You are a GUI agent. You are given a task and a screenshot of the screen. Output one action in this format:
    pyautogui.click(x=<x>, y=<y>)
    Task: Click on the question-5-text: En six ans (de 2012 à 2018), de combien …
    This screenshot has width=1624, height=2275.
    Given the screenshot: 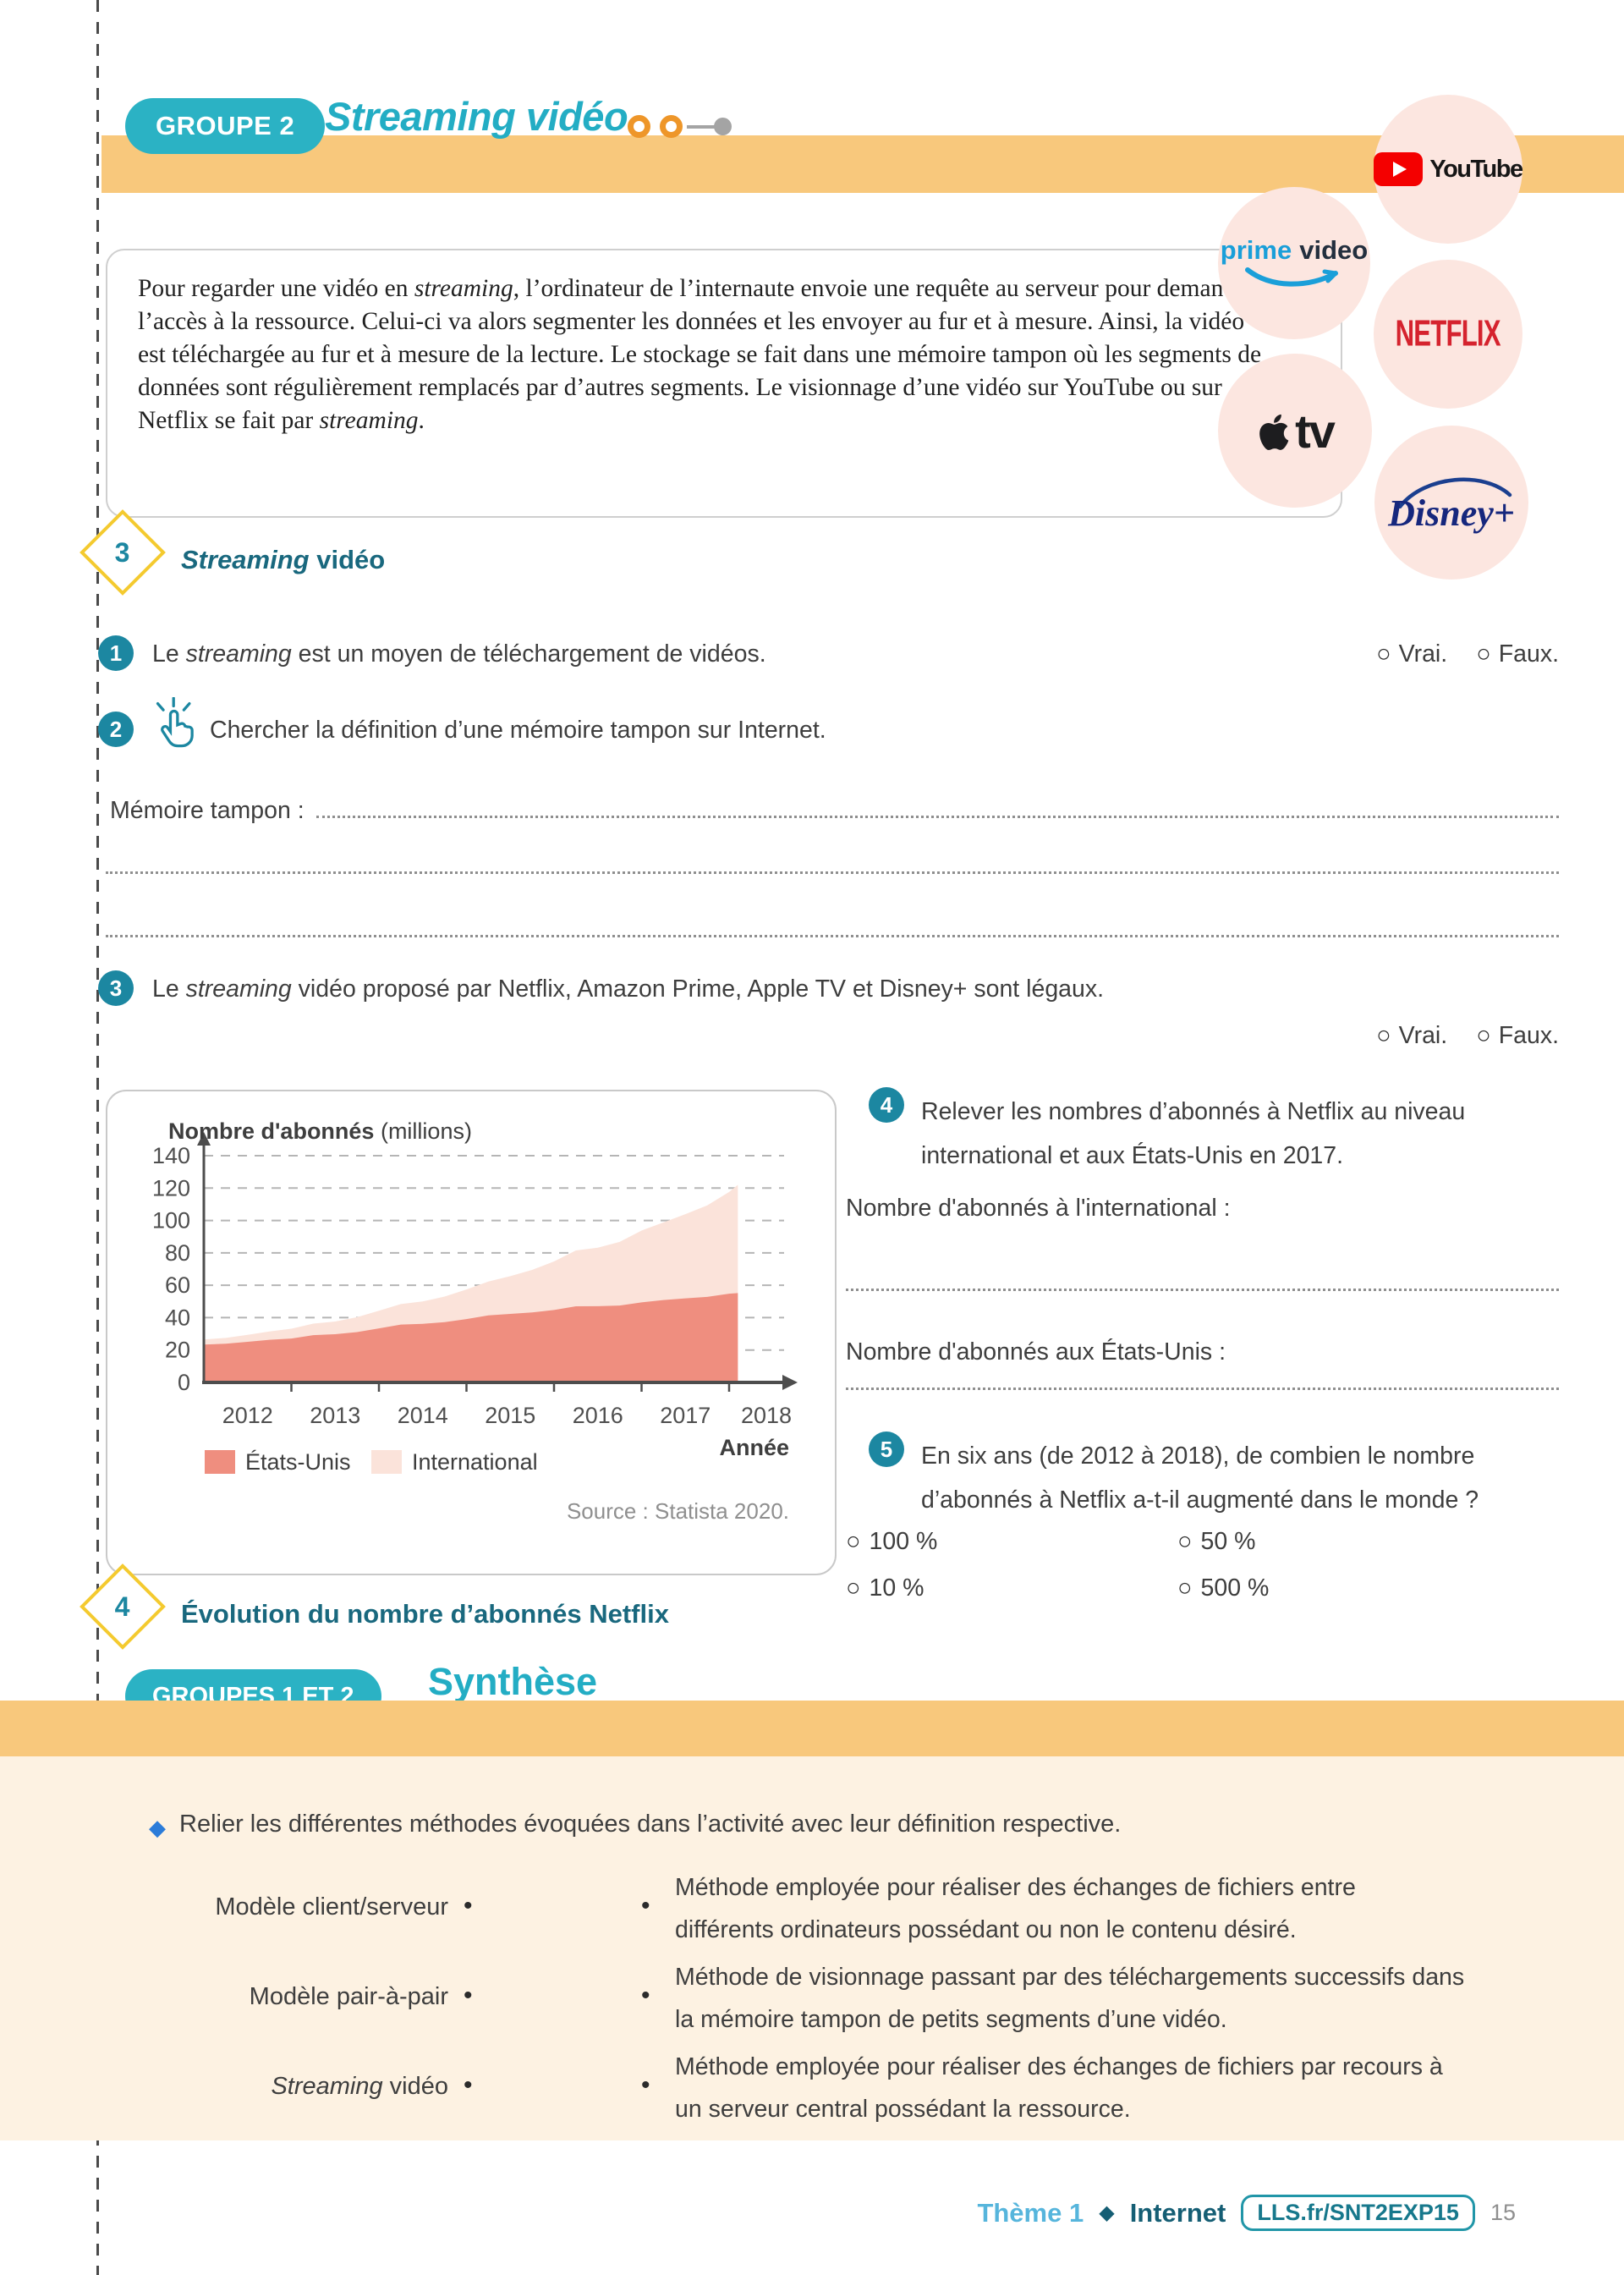 What is the action you would take?
    pyautogui.click(x=1200, y=1478)
    